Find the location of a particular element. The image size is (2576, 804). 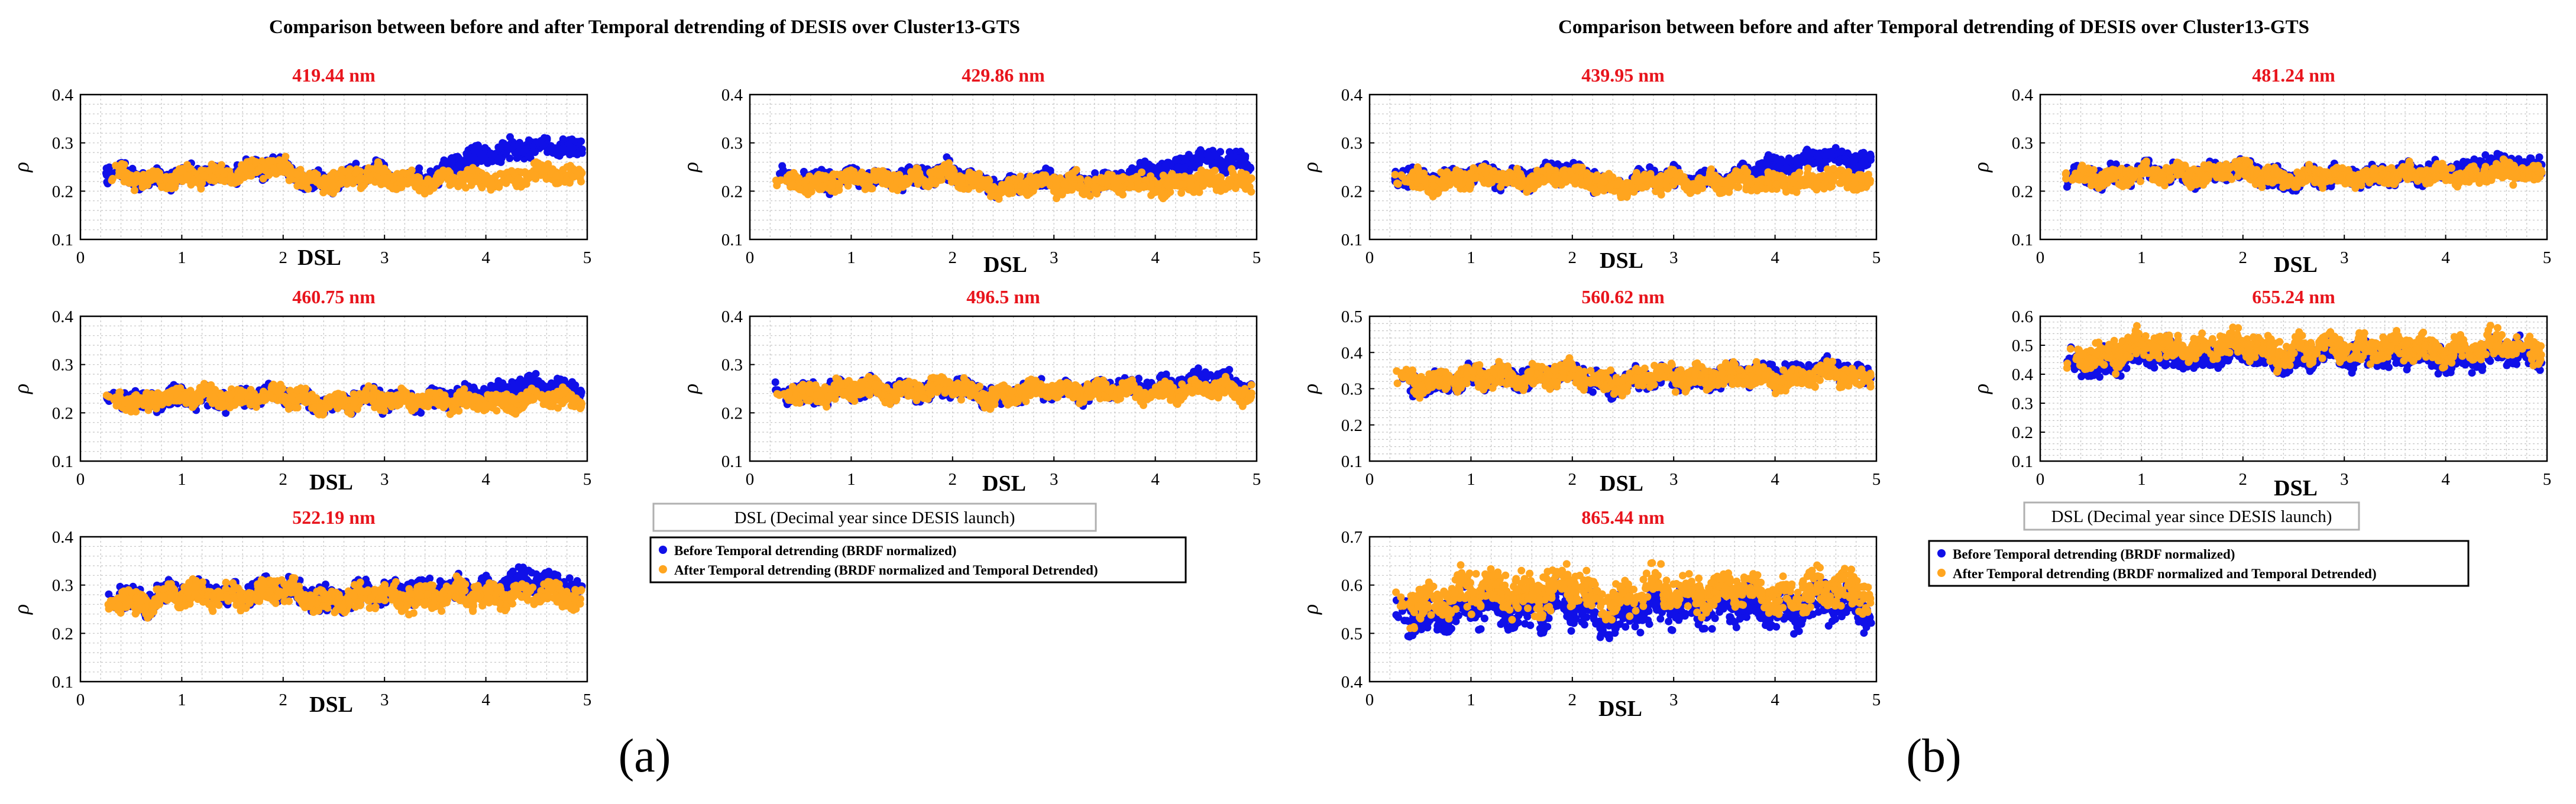

y-tick-label: 0.3 is located at coordinates (63, 143).